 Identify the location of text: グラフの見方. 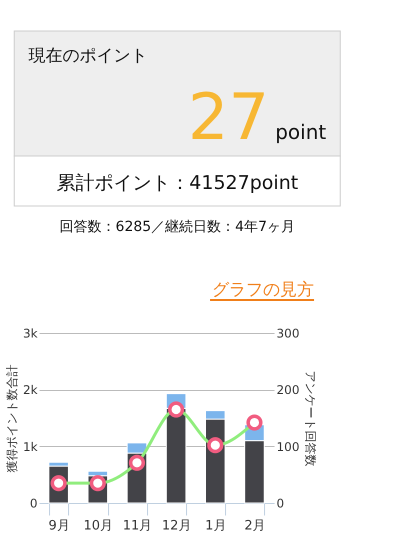
(263, 290).